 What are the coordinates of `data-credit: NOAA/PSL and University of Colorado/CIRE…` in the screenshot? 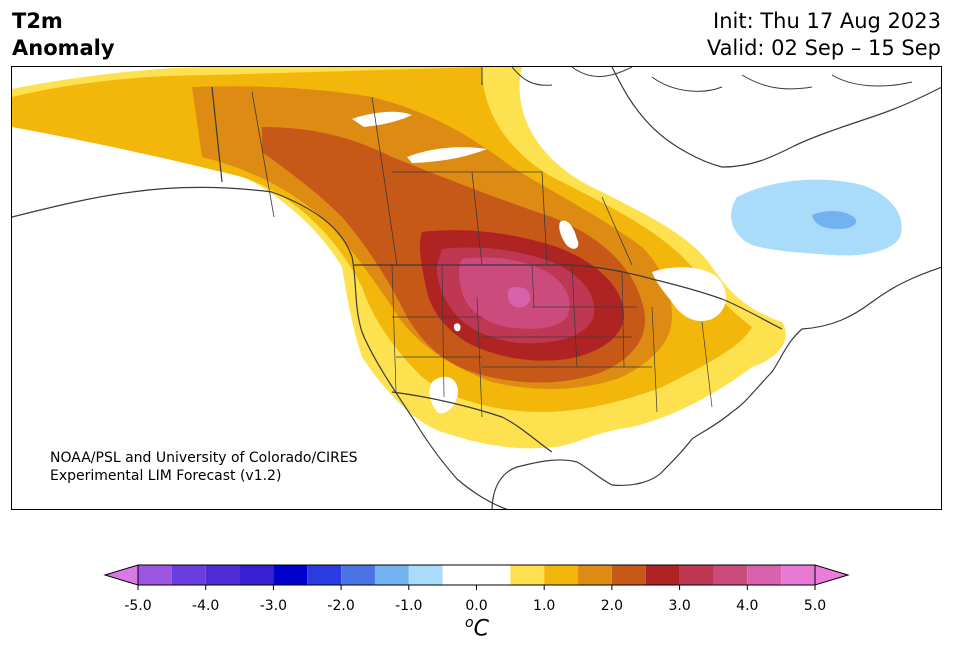 It's located at (204, 467).